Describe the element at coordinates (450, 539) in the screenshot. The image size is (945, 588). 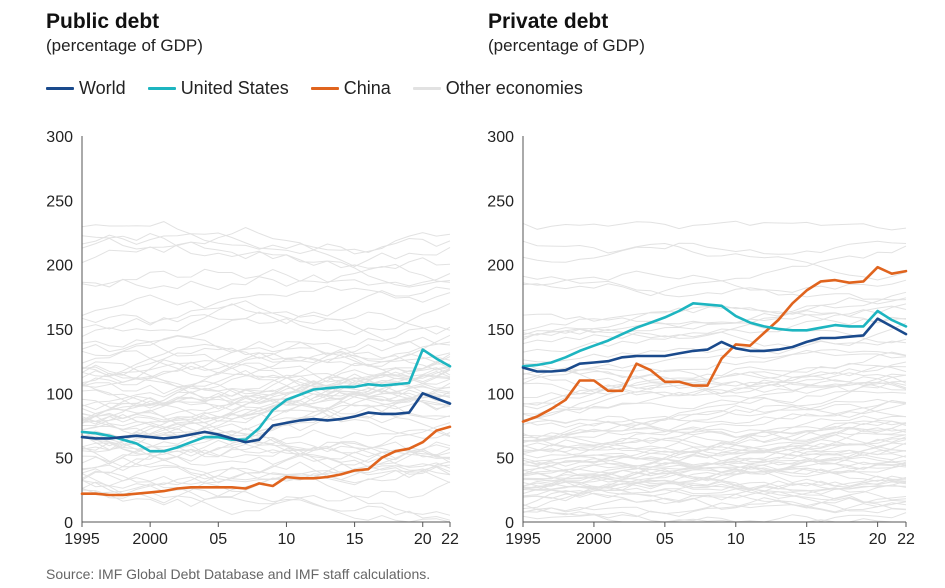
I see `x-tick-label: 22` at that location.